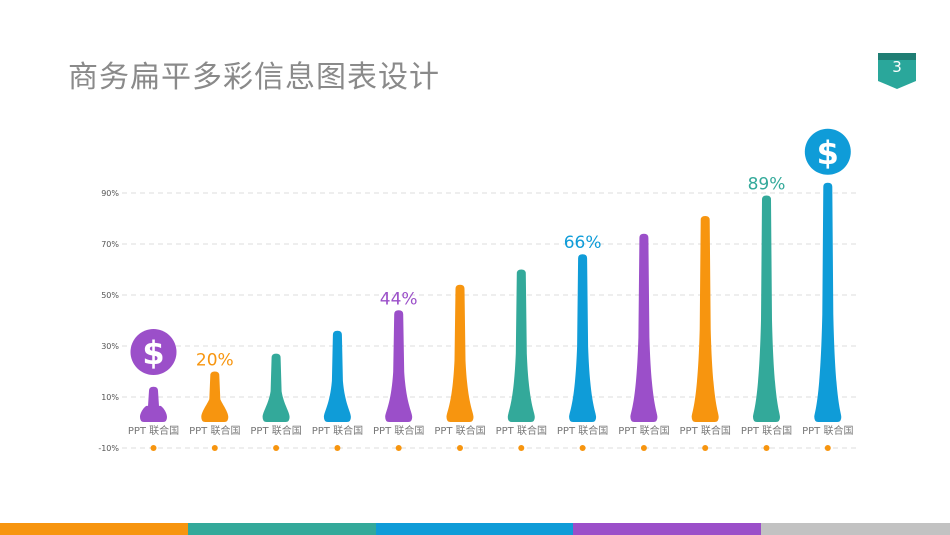 The image size is (950, 535). What do you see at coordinates (254, 77) in the screenshot?
I see `page-title: 商务扁平多彩信息图表设计` at bounding box center [254, 77].